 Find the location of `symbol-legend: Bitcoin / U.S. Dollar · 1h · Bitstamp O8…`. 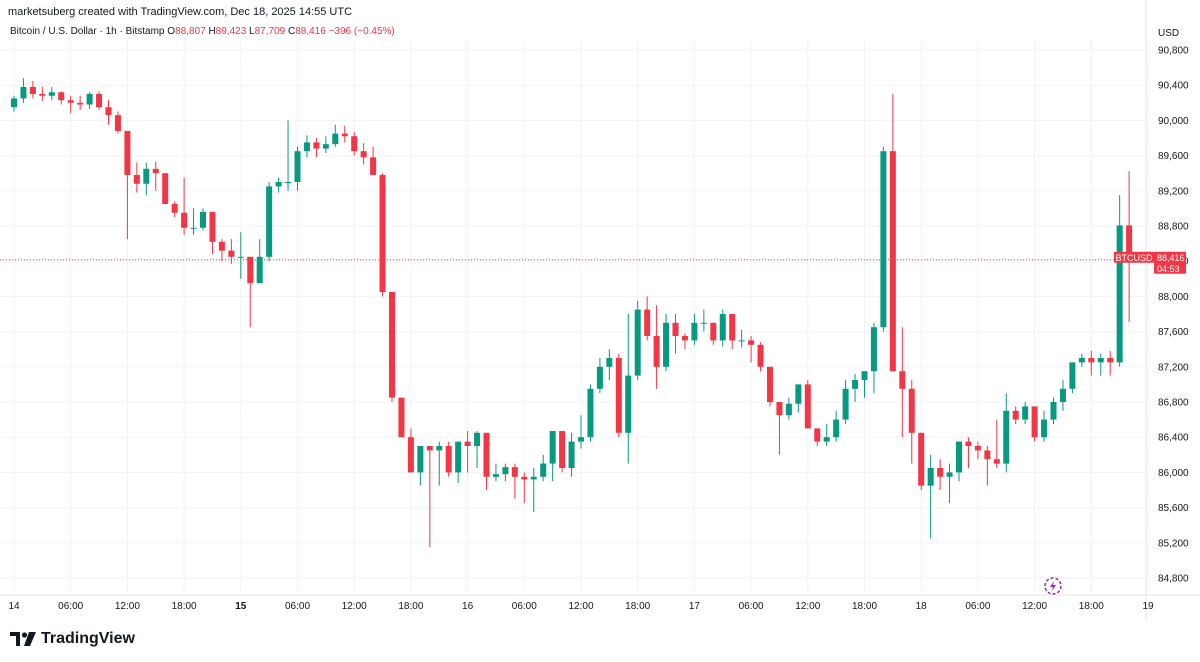

symbol-legend: Bitcoin / U.S. Dollar · 1h · Bitstamp O8… is located at coordinates (202, 31).